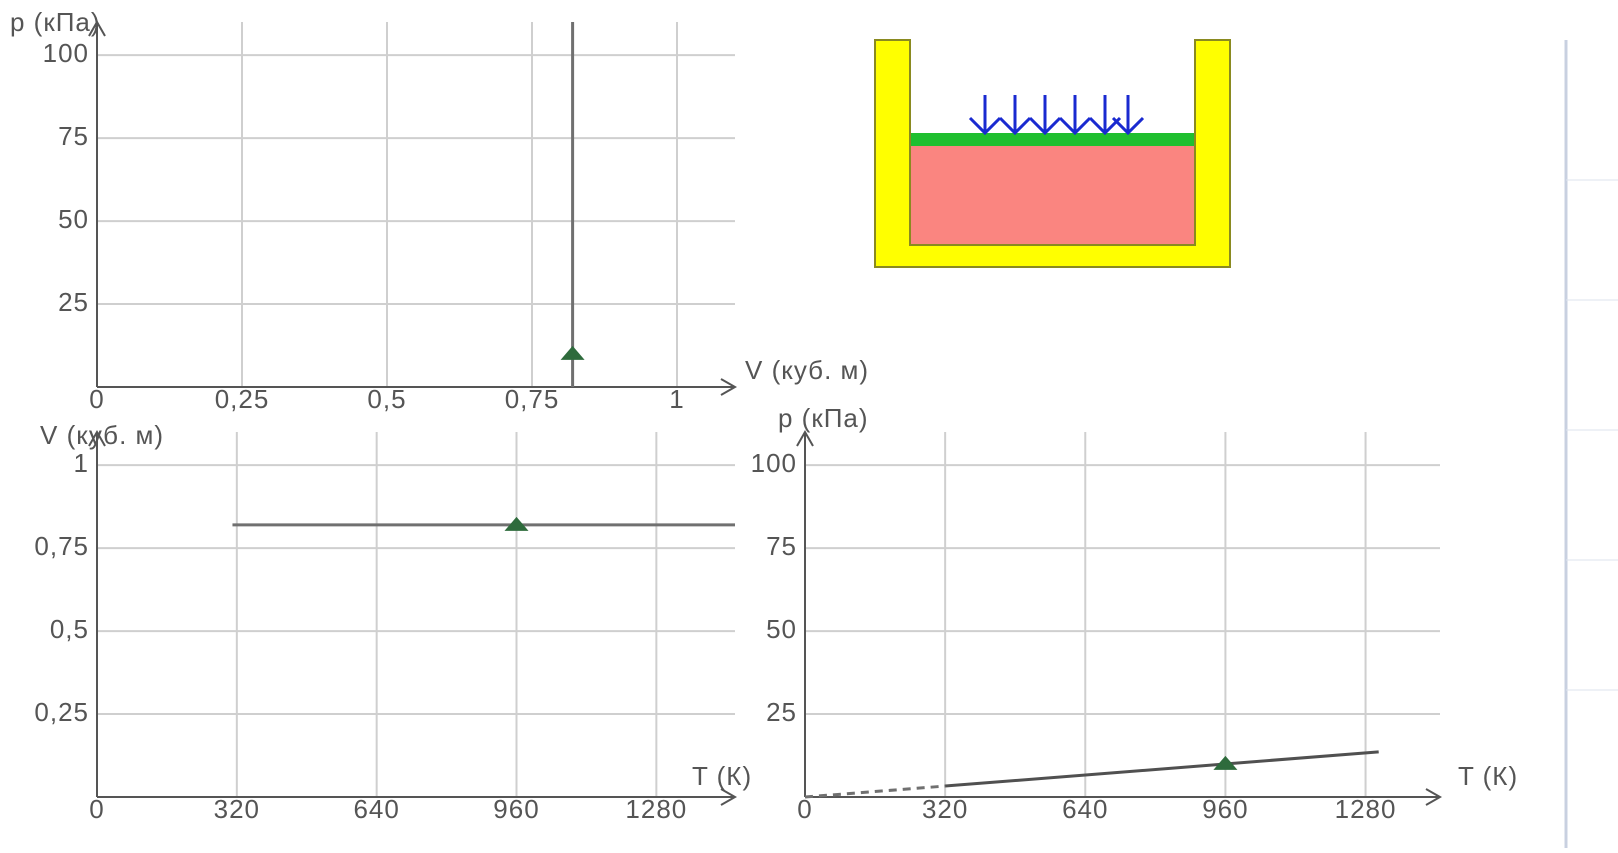  Describe the element at coordinates (61, 546) in the screenshot. I see `y-tick-label: 0,75` at that location.